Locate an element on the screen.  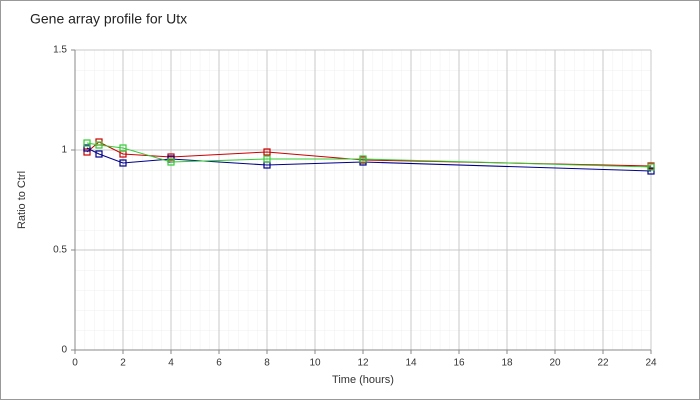
x-tick-label: 8 is located at coordinates (267, 363).